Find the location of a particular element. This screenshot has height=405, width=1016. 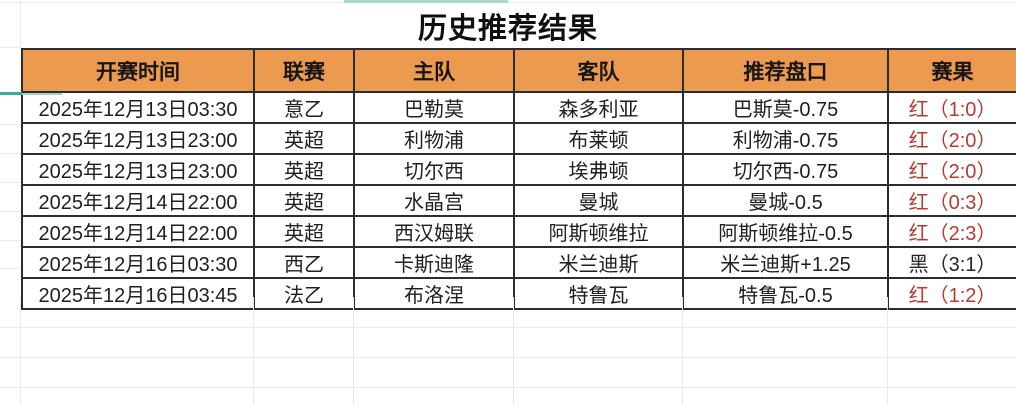

table-row: 2025年12月14日22:00 英超 水晶宫 曼城 曼城-0.5 红（0:3） is located at coordinates (518, 200).